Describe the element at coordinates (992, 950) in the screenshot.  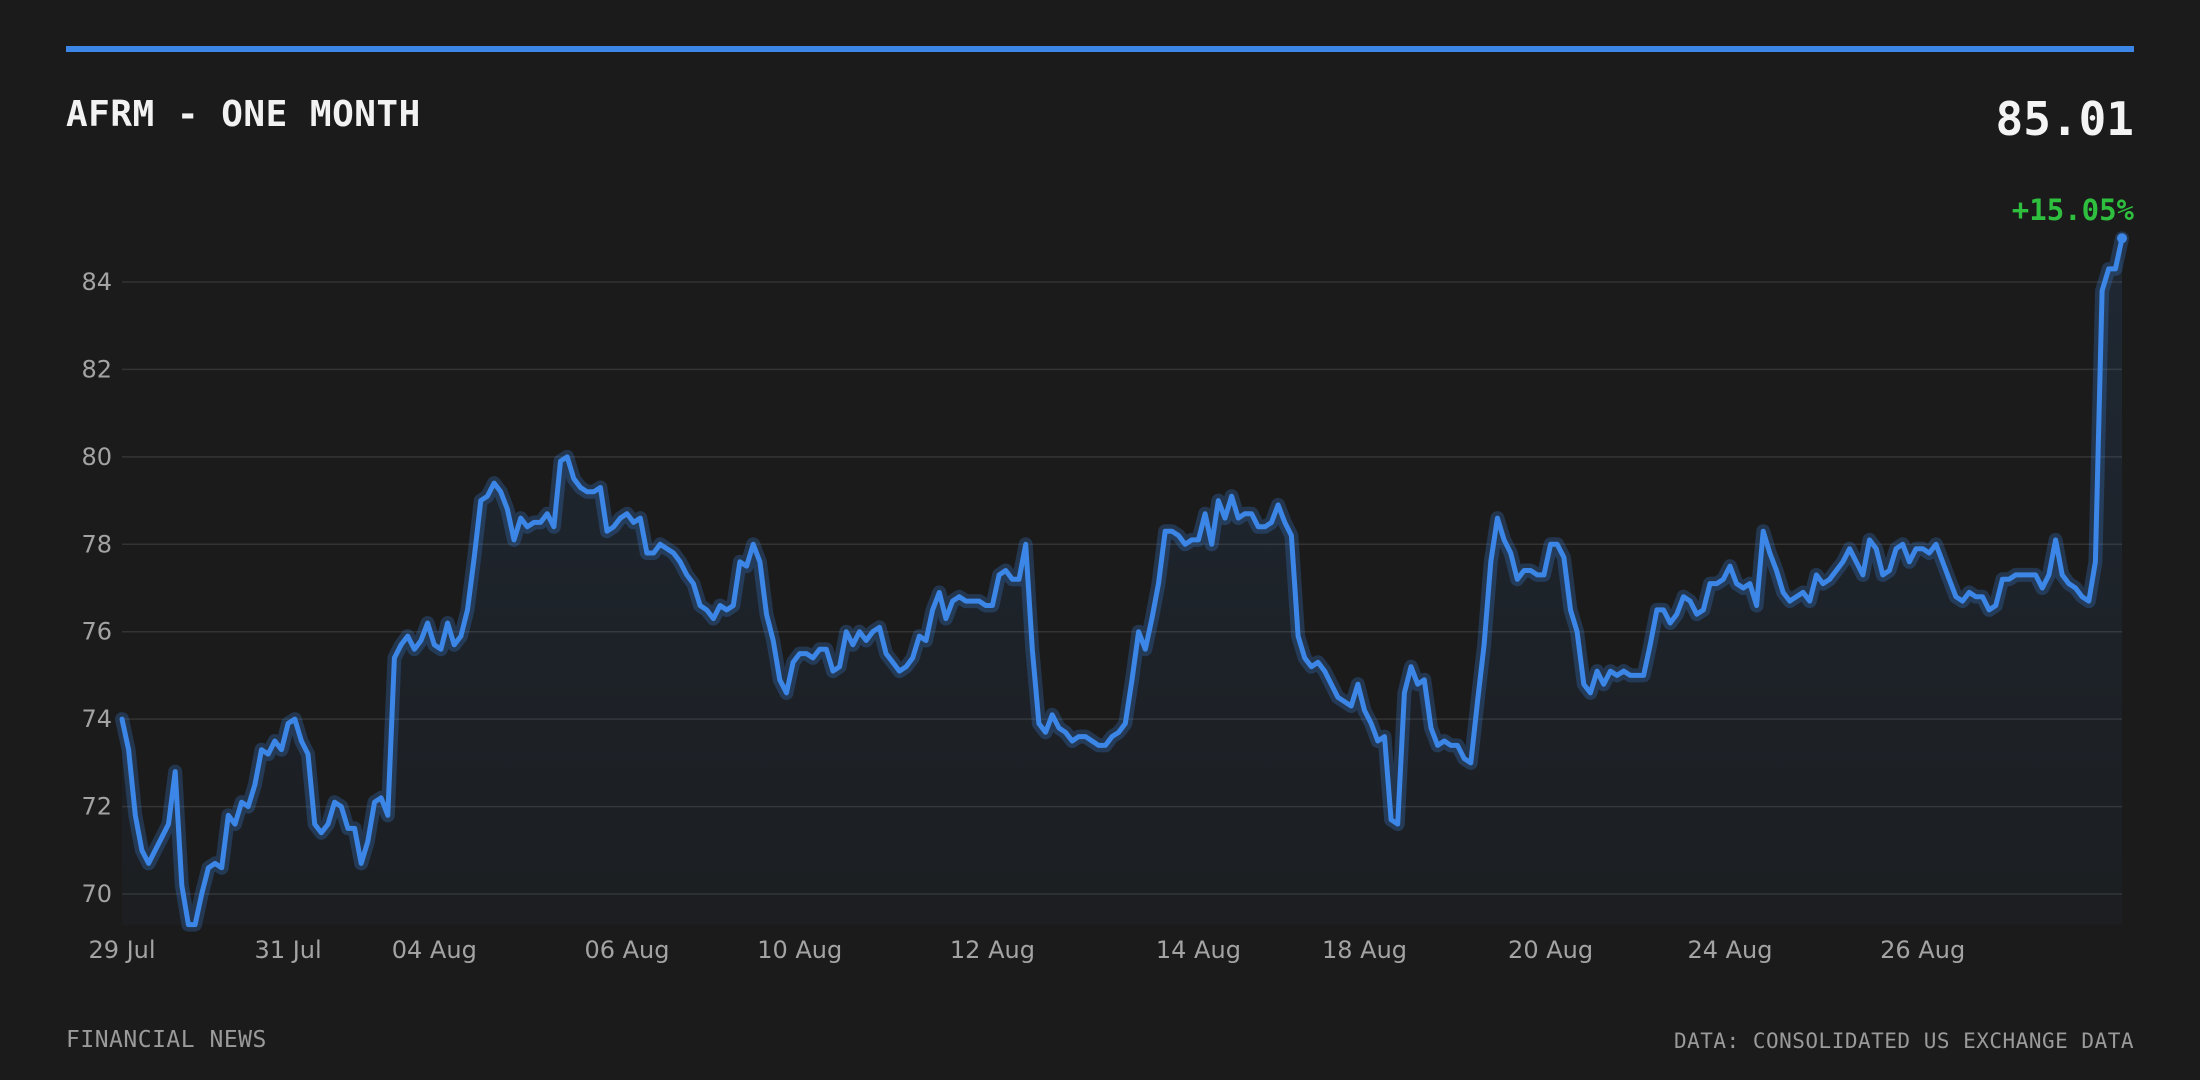
I see `x-tick-label: 12 Aug` at that location.